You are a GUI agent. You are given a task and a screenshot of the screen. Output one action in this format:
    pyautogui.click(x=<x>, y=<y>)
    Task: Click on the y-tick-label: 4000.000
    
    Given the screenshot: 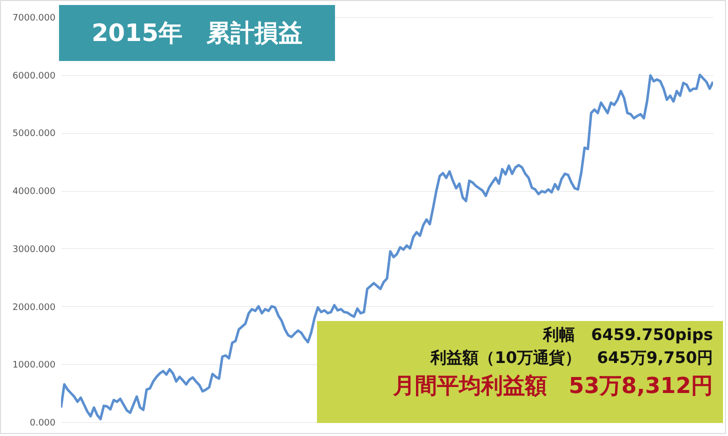 What is the action you would take?
    pyautogui.click(x=34, y=192)
    